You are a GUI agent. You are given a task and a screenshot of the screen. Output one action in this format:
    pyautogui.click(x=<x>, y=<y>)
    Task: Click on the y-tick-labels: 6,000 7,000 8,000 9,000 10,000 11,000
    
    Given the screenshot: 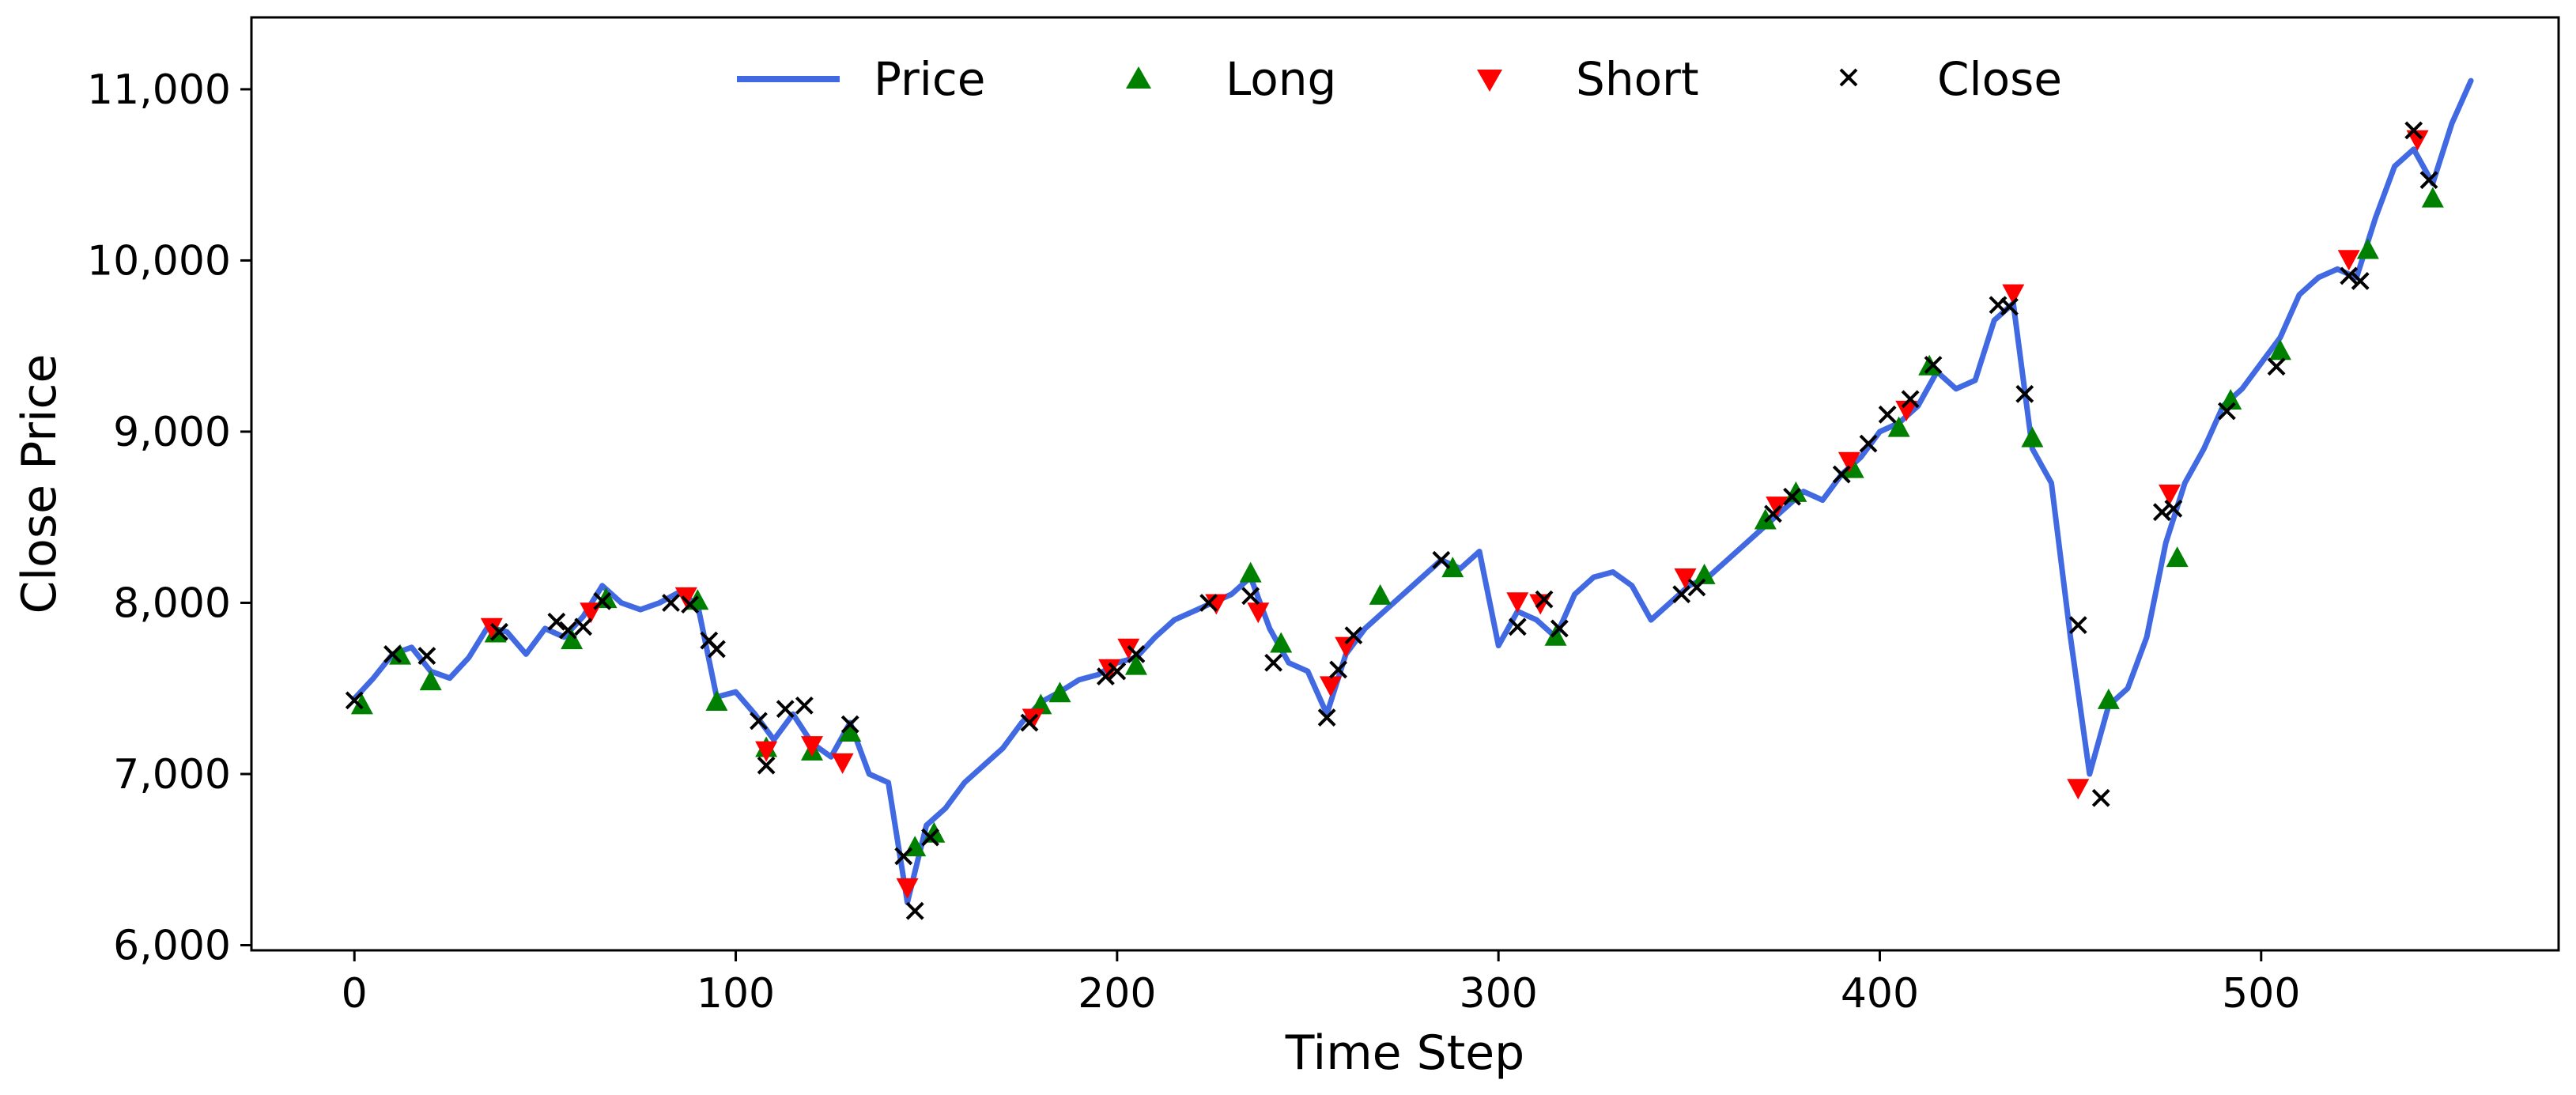 What is the action you would take?
    pyautogui.click(x=159, y=518)
    